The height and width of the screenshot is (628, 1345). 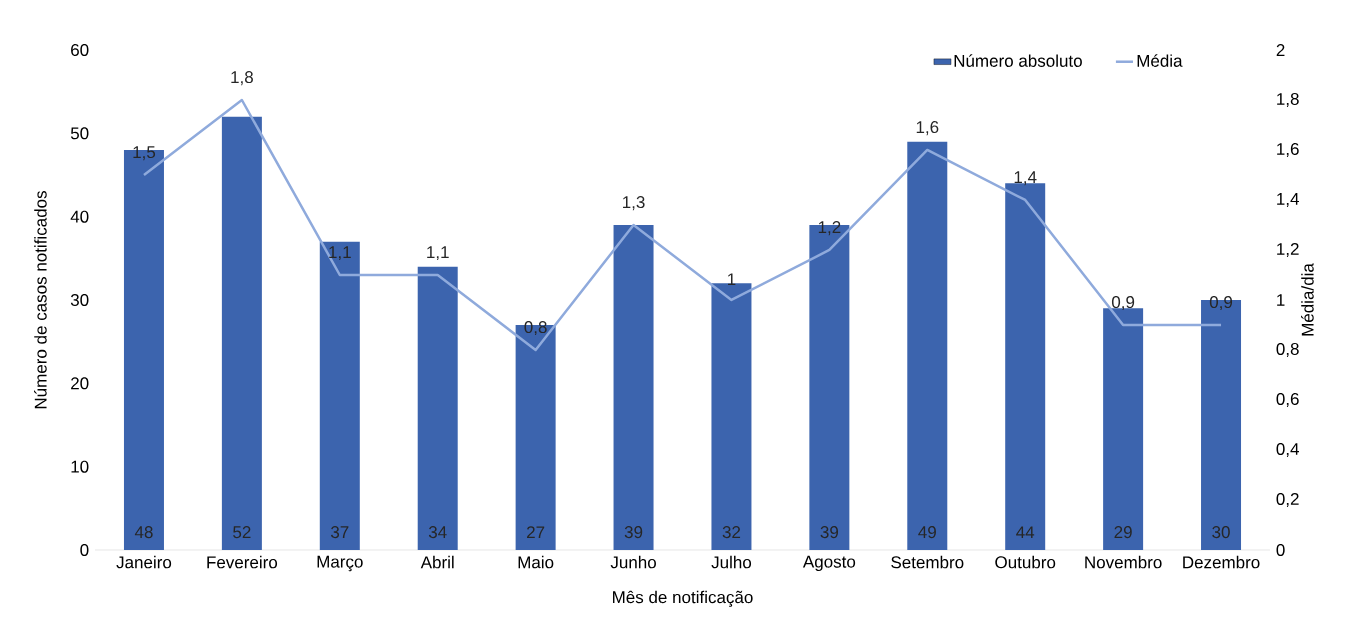 What do you see at coordinates (829, 563) in the screenshot?
I see `x-tick-label: Agosto` at bounding box center [829, 563].